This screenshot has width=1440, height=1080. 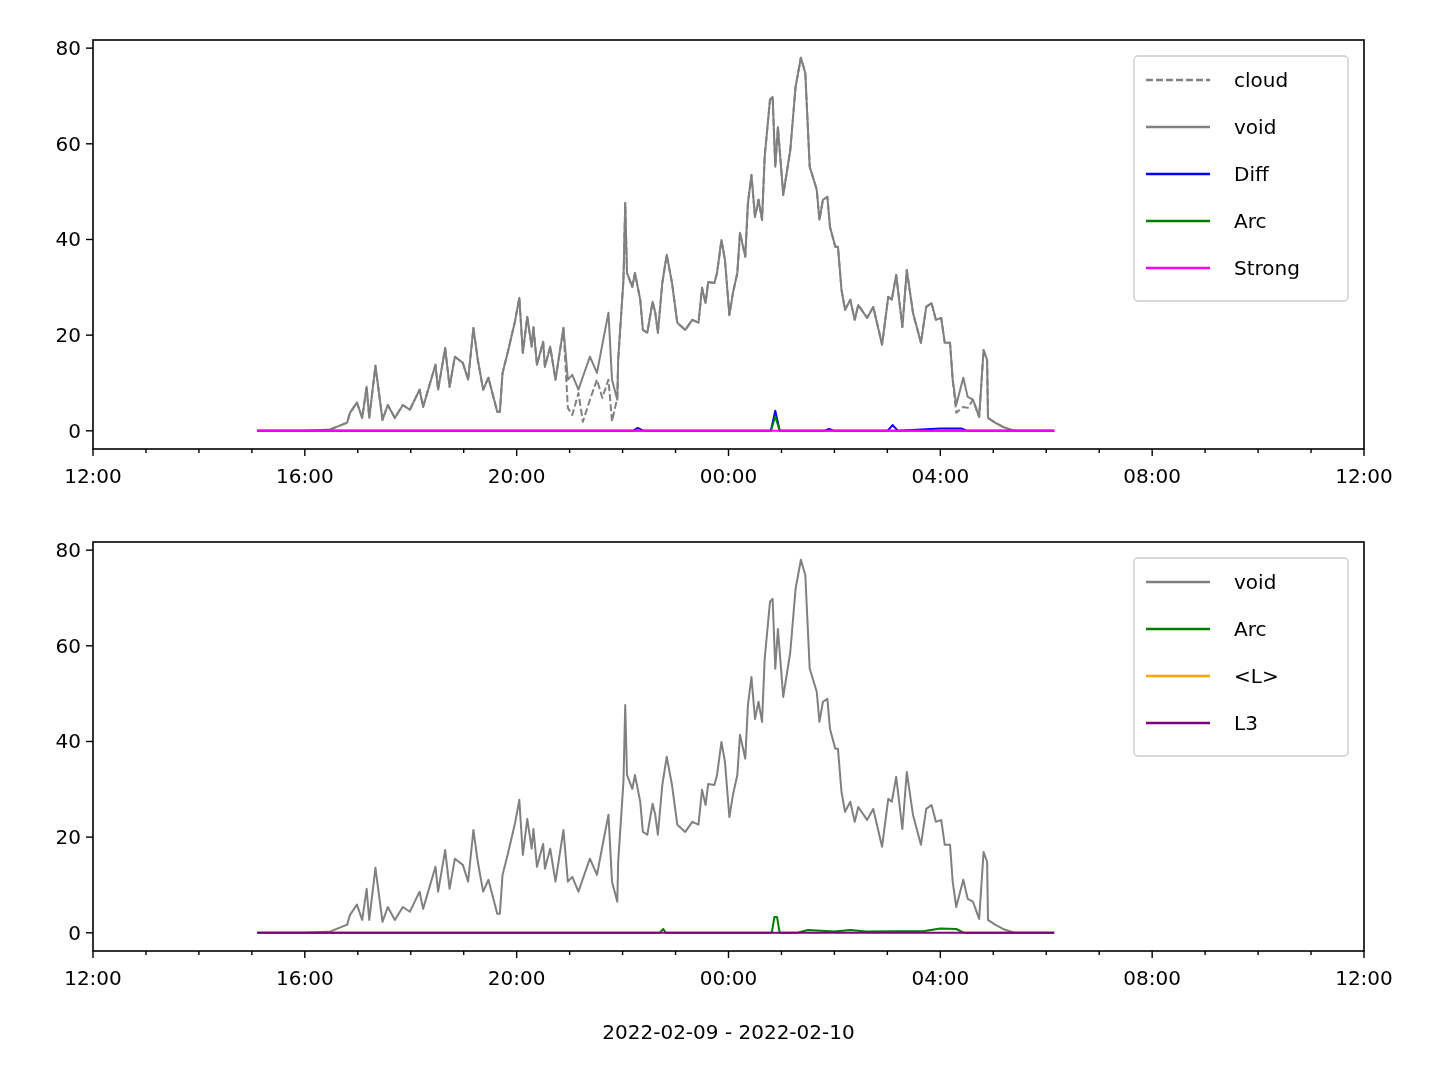 I want to click on legend-label: Diff, so click(x=1252, y=174).